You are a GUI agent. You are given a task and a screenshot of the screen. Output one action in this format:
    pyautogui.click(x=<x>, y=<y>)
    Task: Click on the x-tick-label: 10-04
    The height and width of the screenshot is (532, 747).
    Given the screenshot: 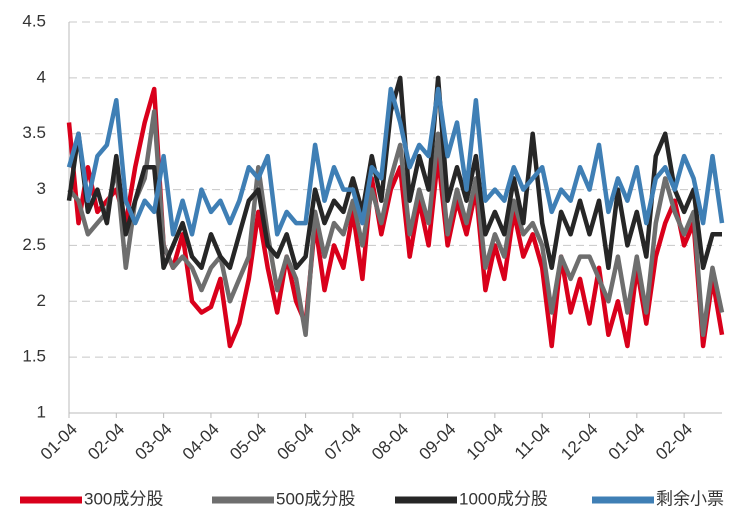 What is the action you would take?
    pyautogui.click(x=485, y=442)
    